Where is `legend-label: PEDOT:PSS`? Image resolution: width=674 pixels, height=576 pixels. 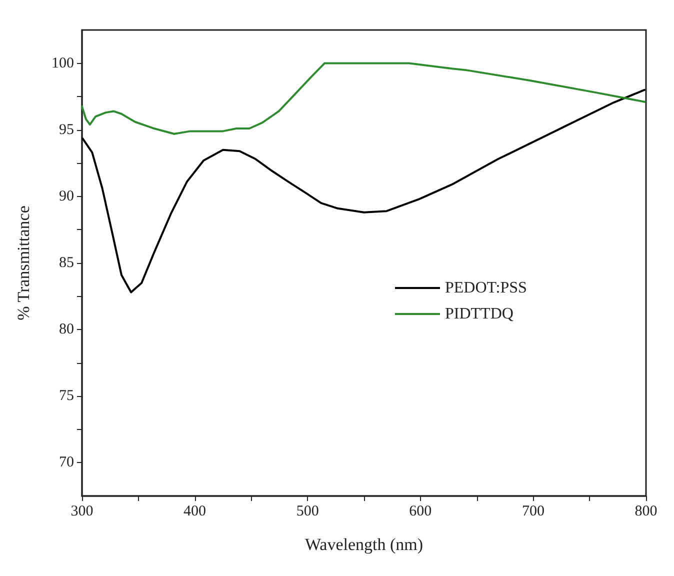 legend-label: PEDOT:PSS is located at coordinates (486, 288).